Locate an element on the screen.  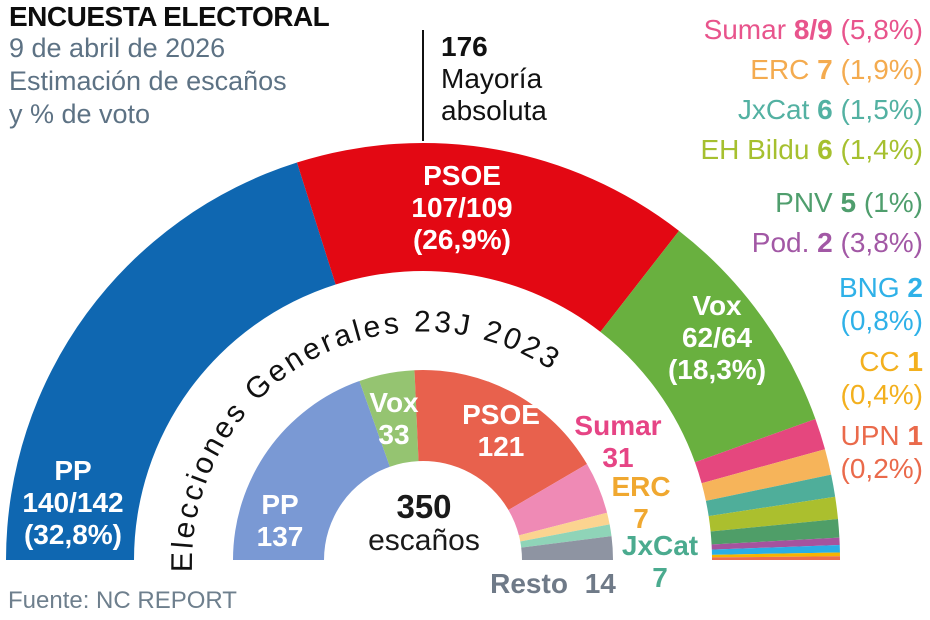
majority-label-2: absoluta is located at coordinates (494, 110).